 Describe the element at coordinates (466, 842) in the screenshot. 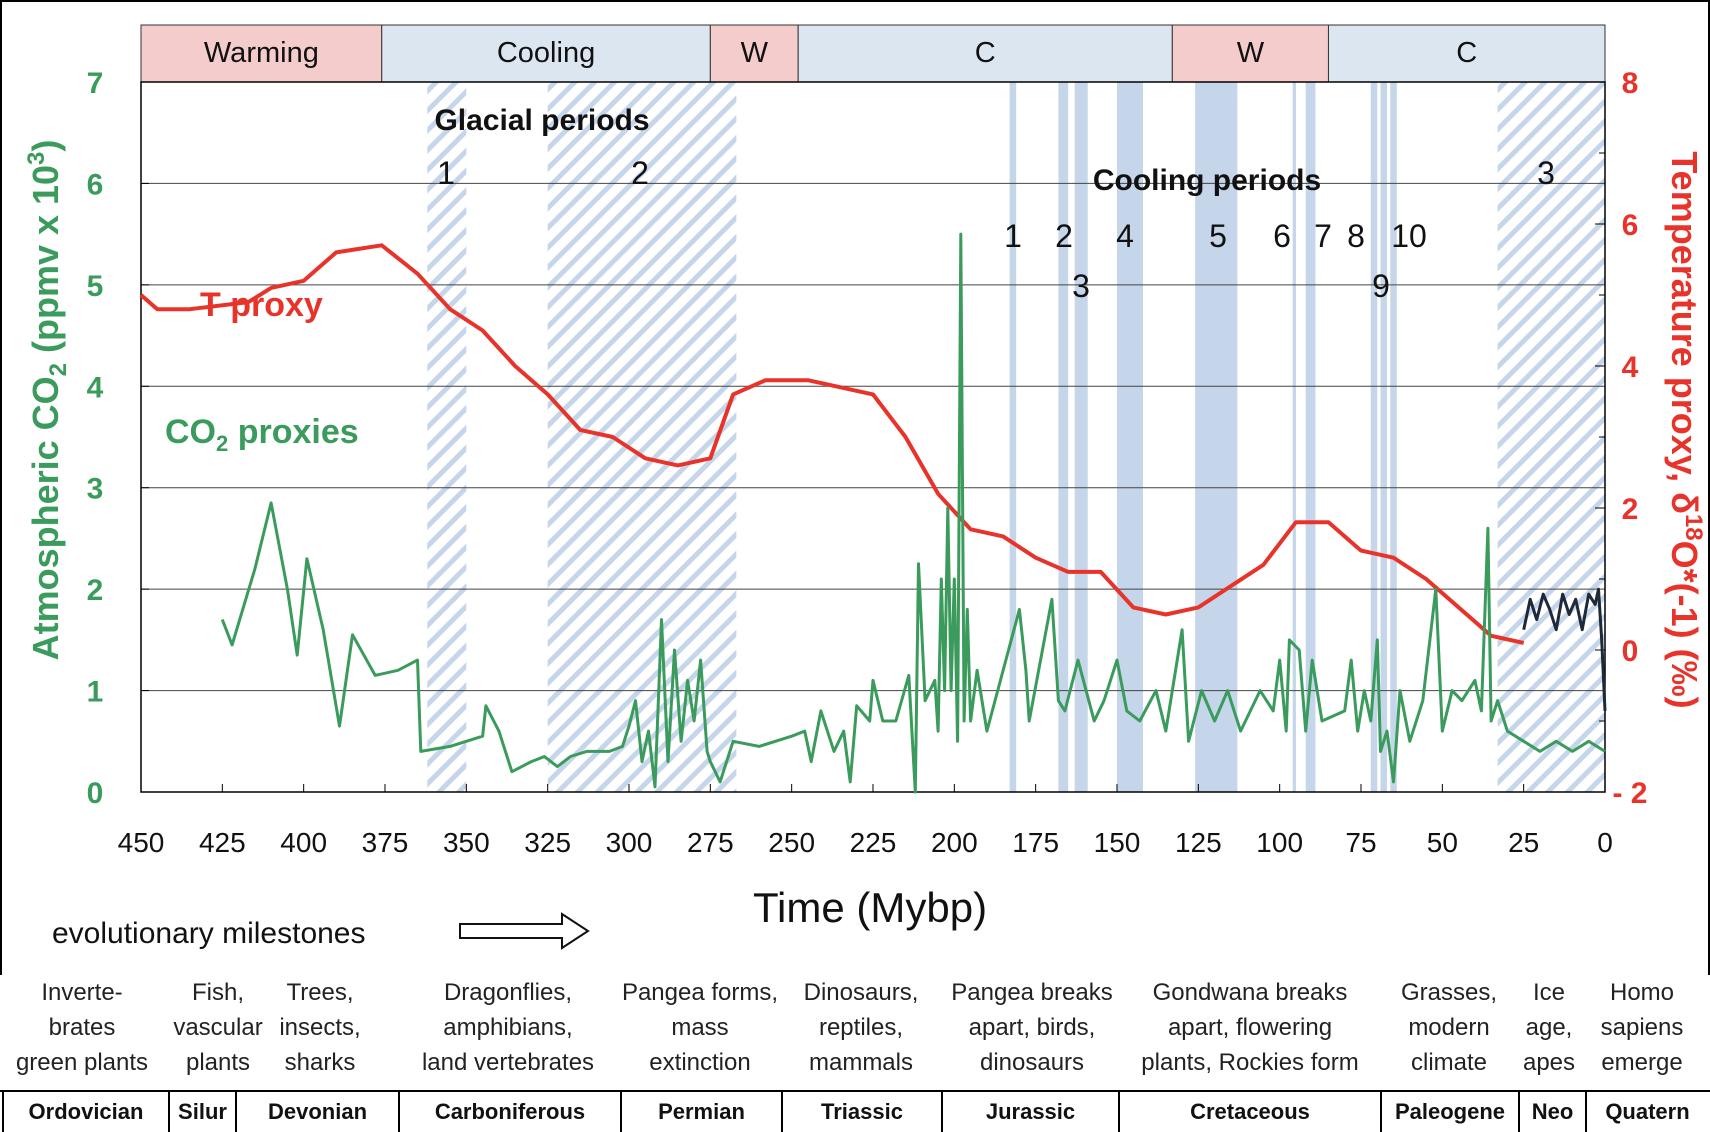

I see `x-tick-label: 350` at that location.